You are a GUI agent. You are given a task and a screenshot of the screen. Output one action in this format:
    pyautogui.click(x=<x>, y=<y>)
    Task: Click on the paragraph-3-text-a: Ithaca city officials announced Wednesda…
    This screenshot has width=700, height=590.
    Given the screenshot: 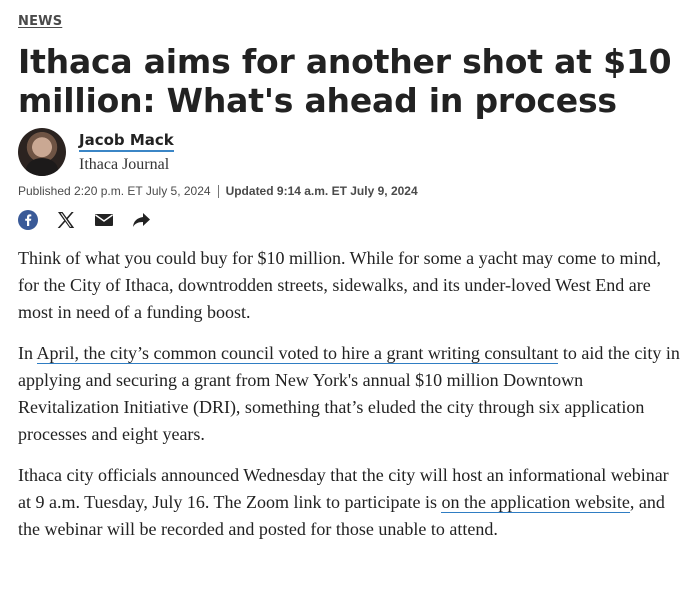 What is the action you would take?
    pyautogui.click(x=343, y=488)
    